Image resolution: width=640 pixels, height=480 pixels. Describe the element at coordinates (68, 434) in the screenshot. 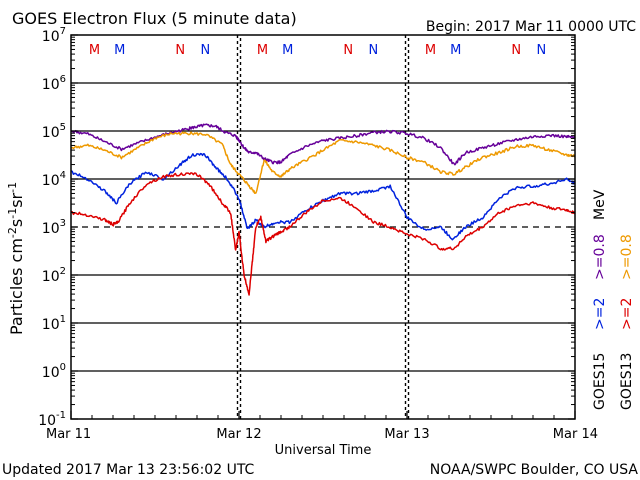

I see `x-tick-label: Mar 11` at that location.